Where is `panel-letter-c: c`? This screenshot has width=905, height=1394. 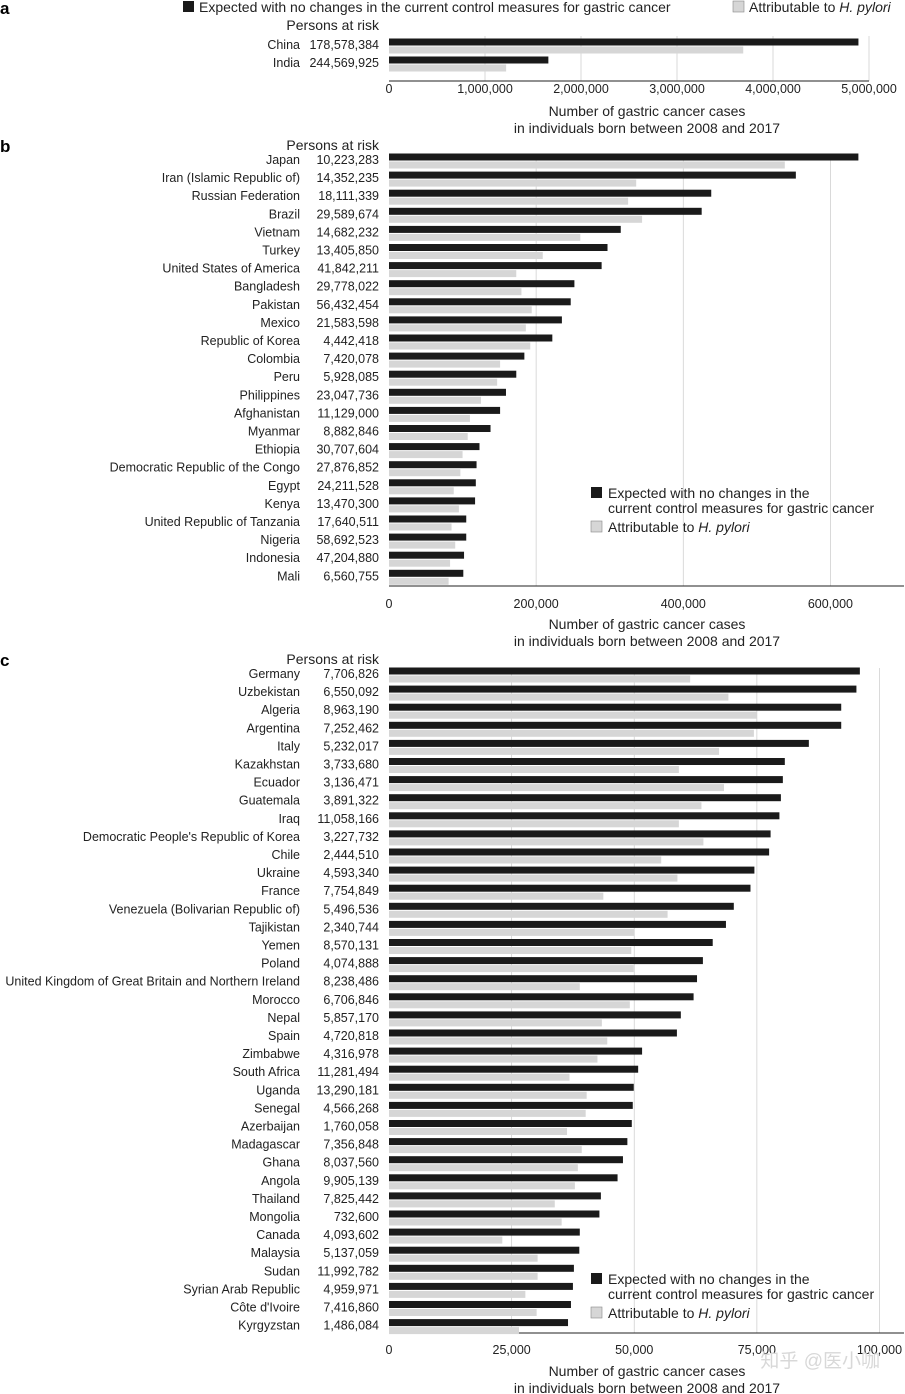
panel-letter-c: c is located at coordinates (4, 660).